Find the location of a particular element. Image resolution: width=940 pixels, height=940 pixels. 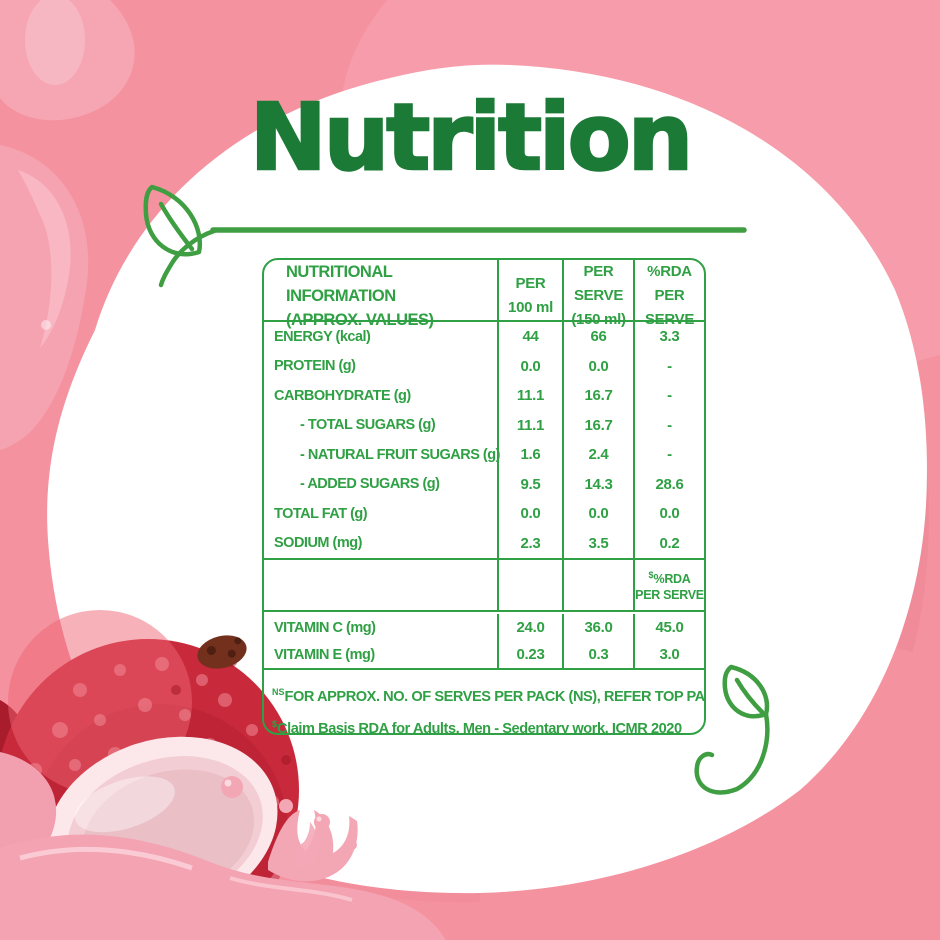

nutrient-label: SODIUM (mg) is located at coordinates (318, 543).